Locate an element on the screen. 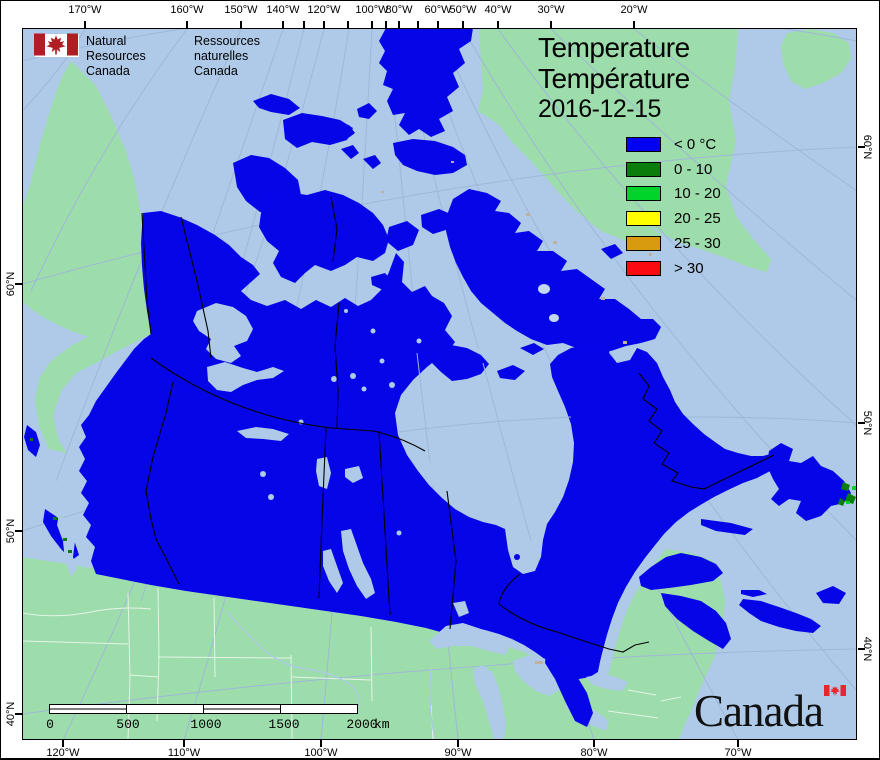  prince-edward-island is located at coordinates (753, 593).